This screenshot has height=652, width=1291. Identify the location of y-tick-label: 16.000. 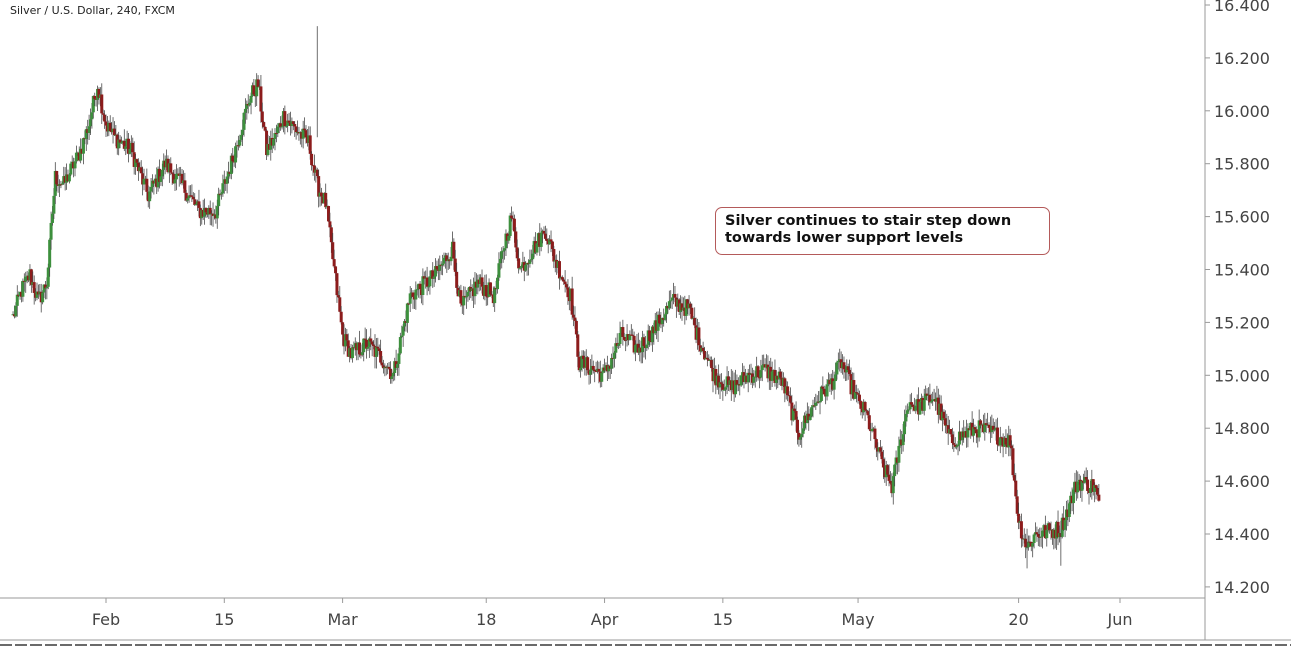
(1242, 111).